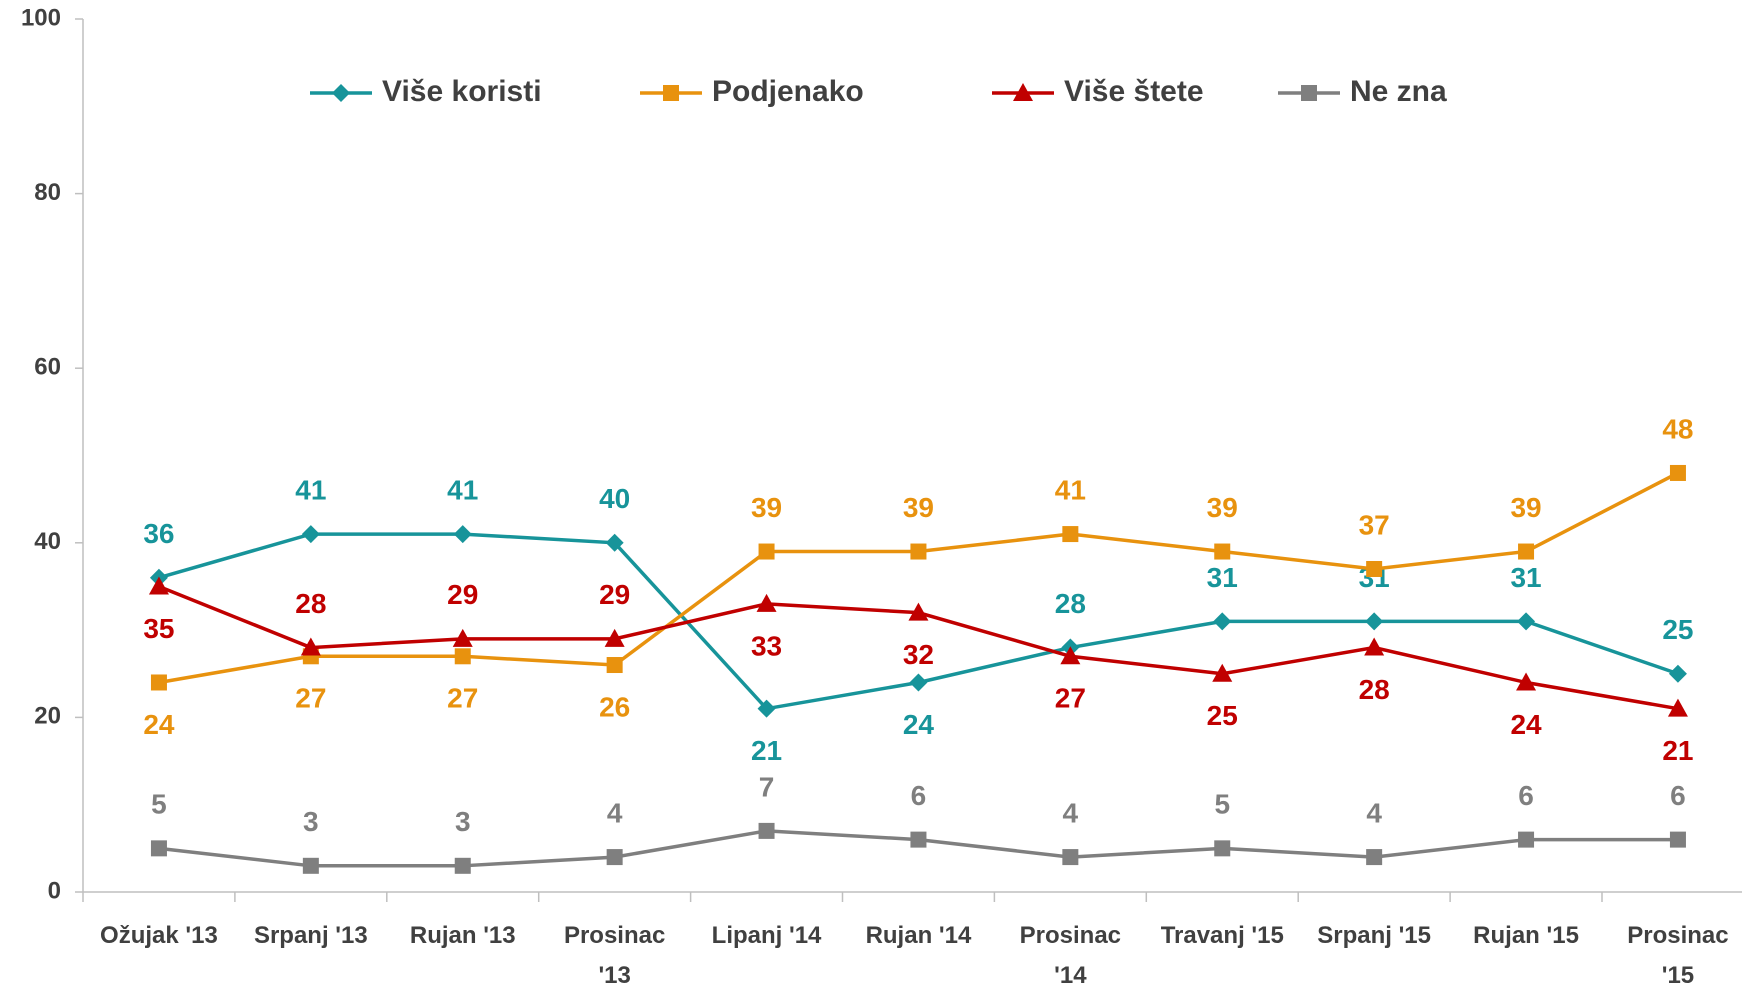 This screenshot has height=998, width=1742. Describe the element at coordinates (1677, 428) in the screenshot. I see `data-label: 48` at that location.